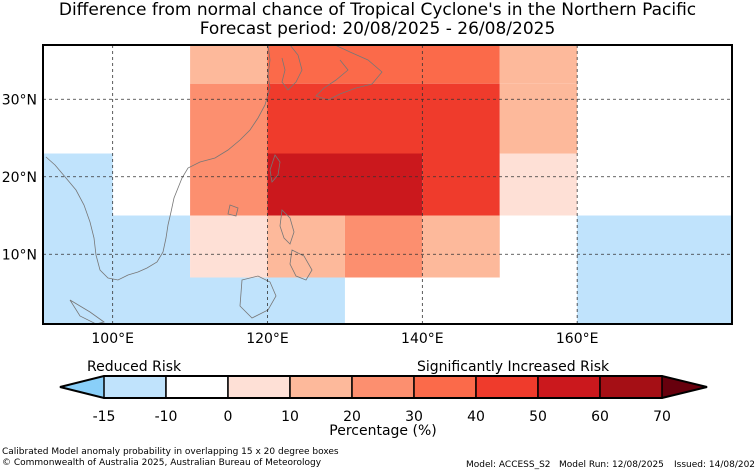  I want to click on coast-borneo, so click(258, 297).